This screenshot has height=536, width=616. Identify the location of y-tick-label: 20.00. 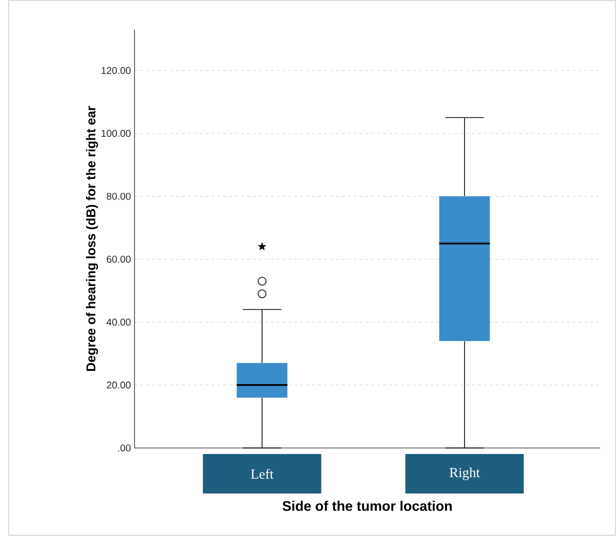
(118, 385).